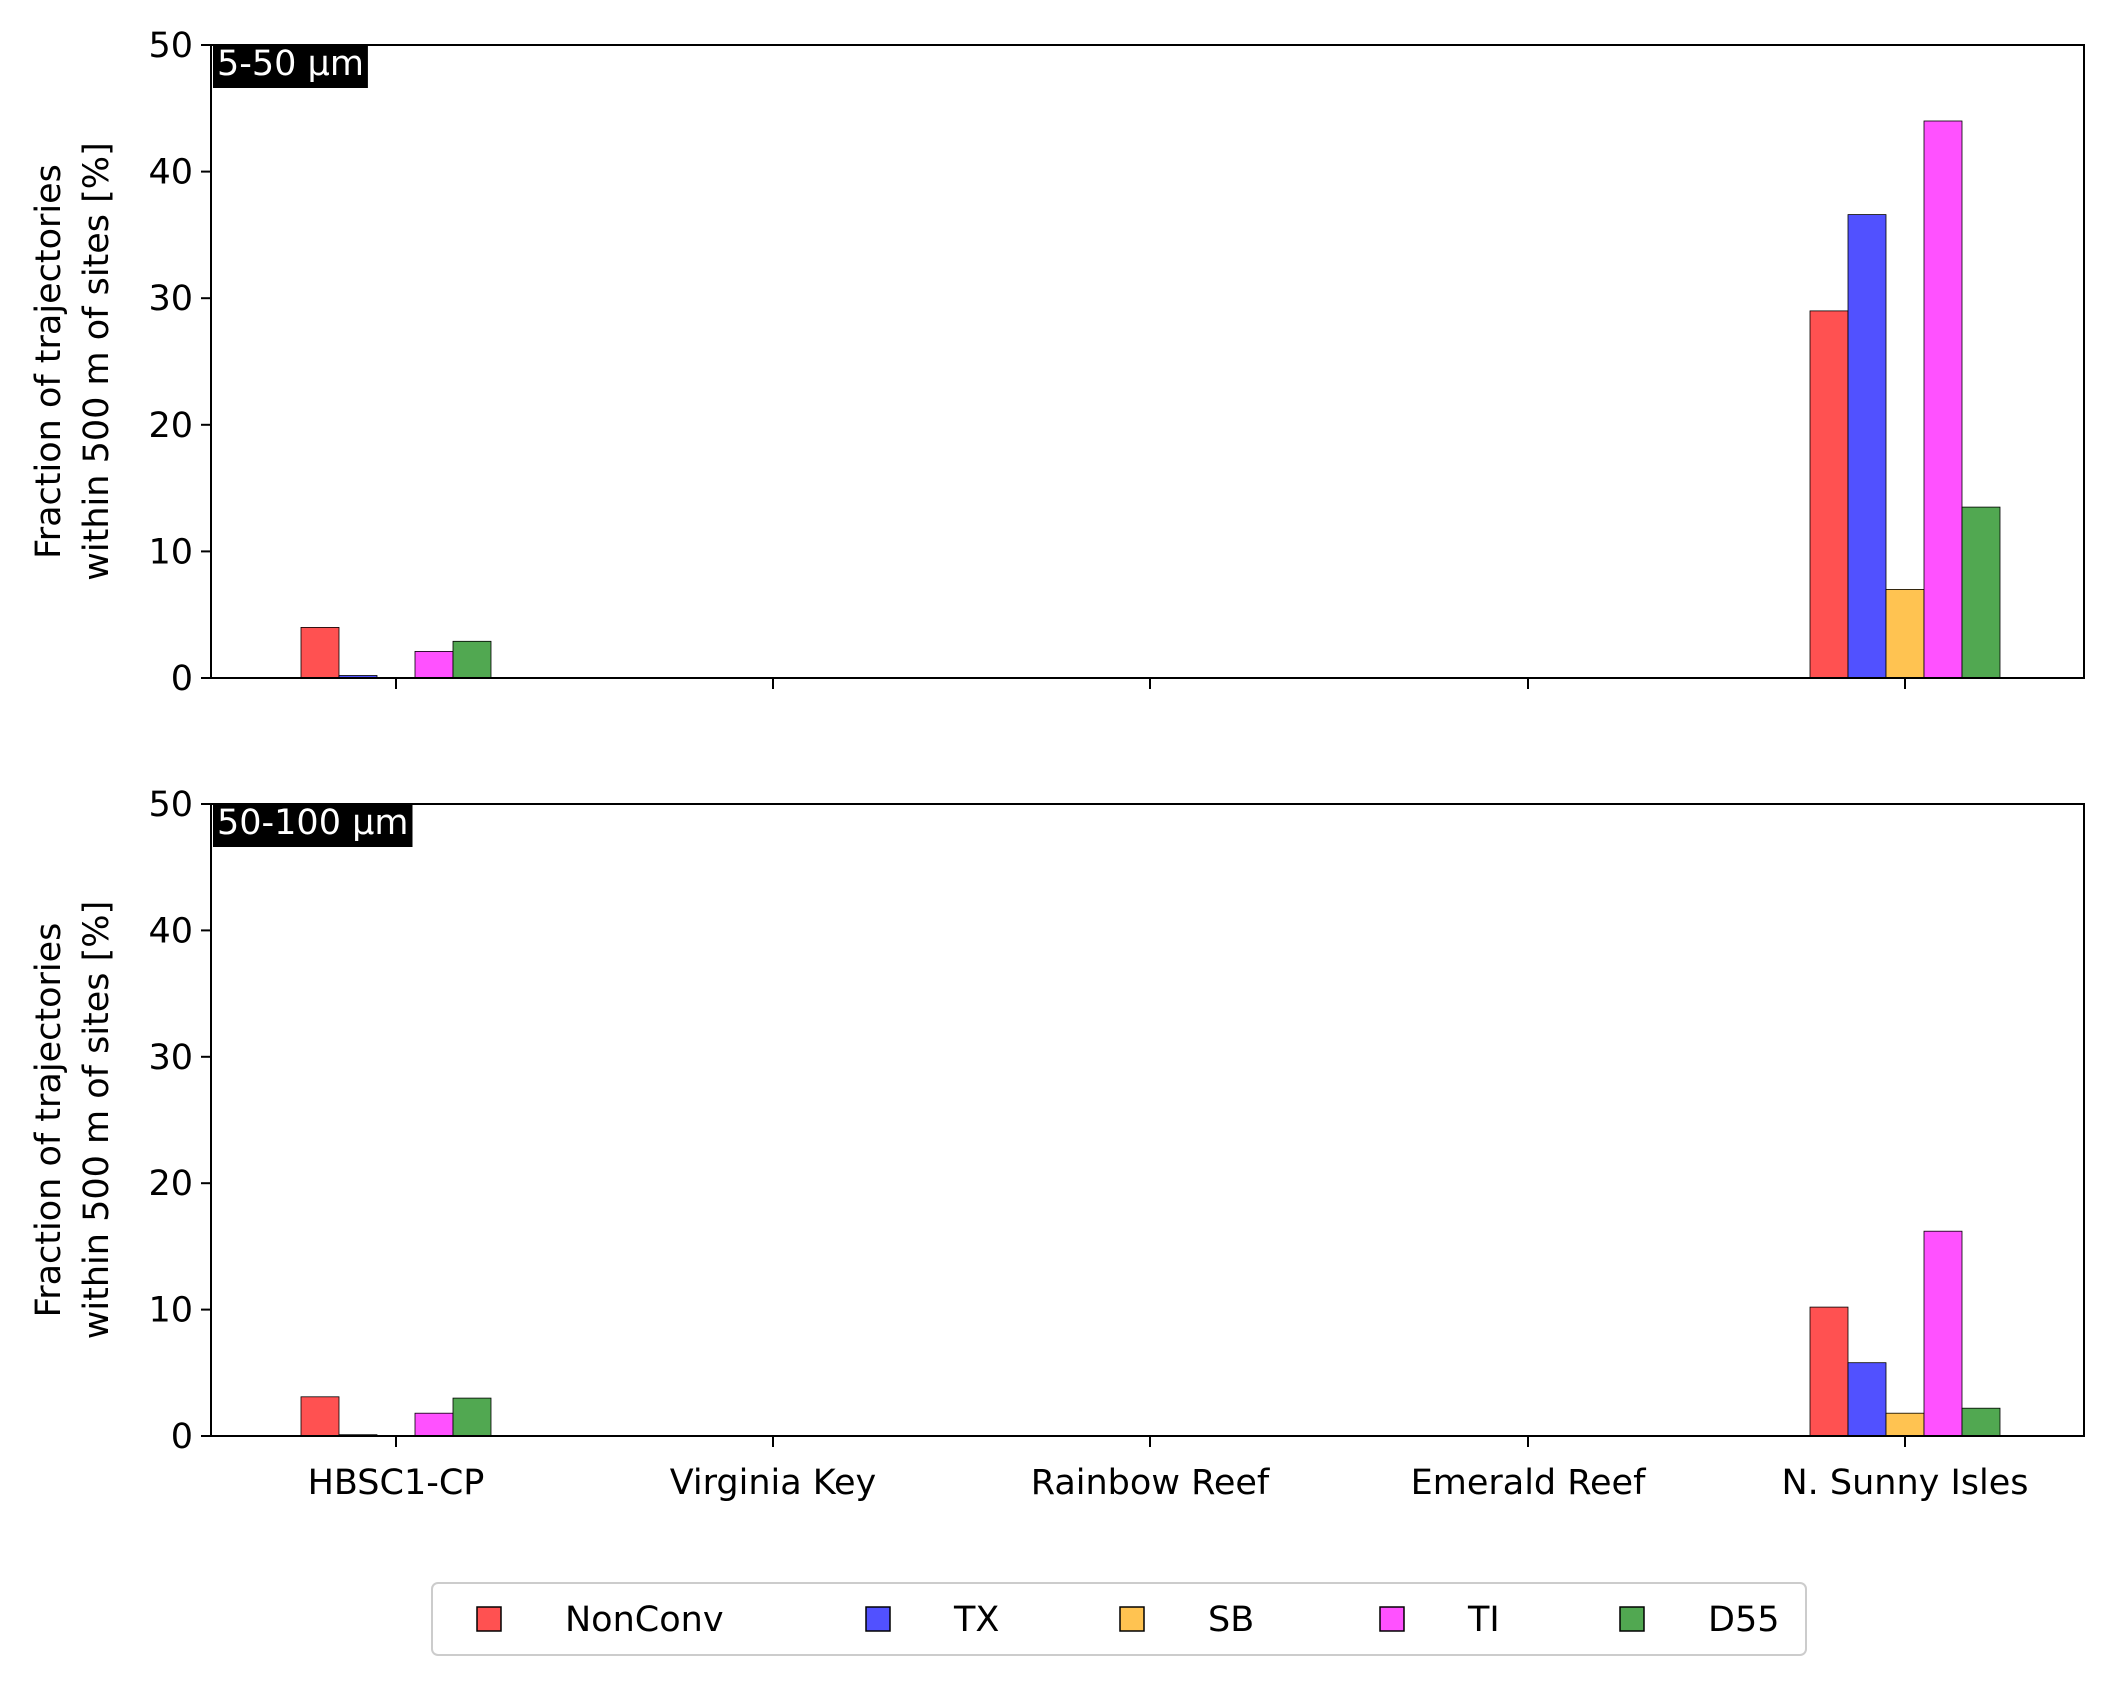  I want to click on legend-label-nonconv: NonConv, so click(644, 1620).